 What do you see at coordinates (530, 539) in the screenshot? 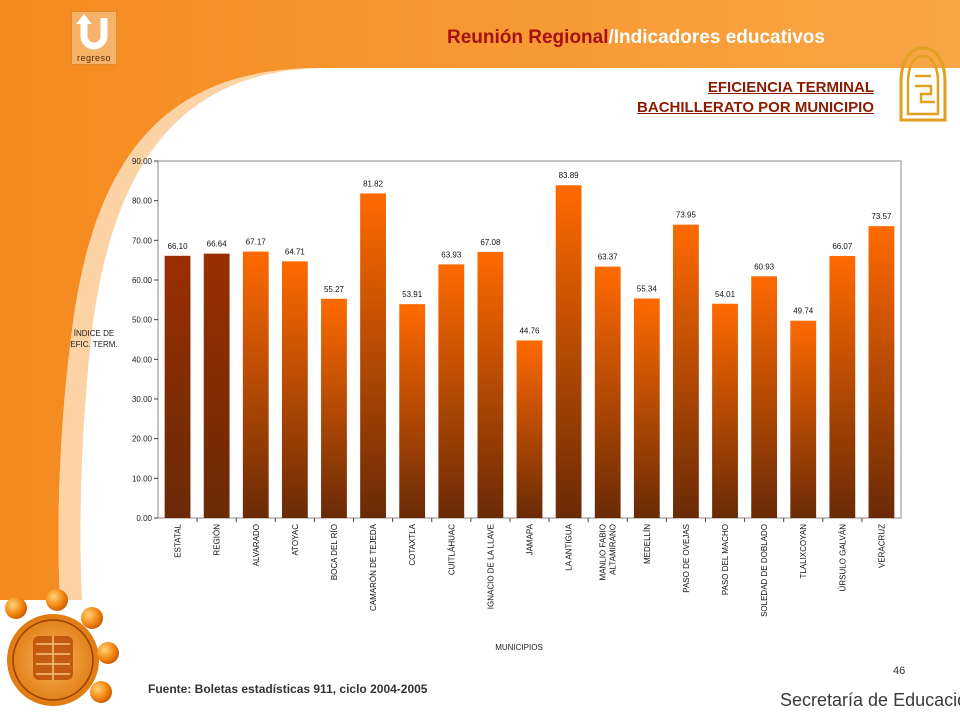
I see `x-category-label: JAMAPA` at bounding box center [530, 539].